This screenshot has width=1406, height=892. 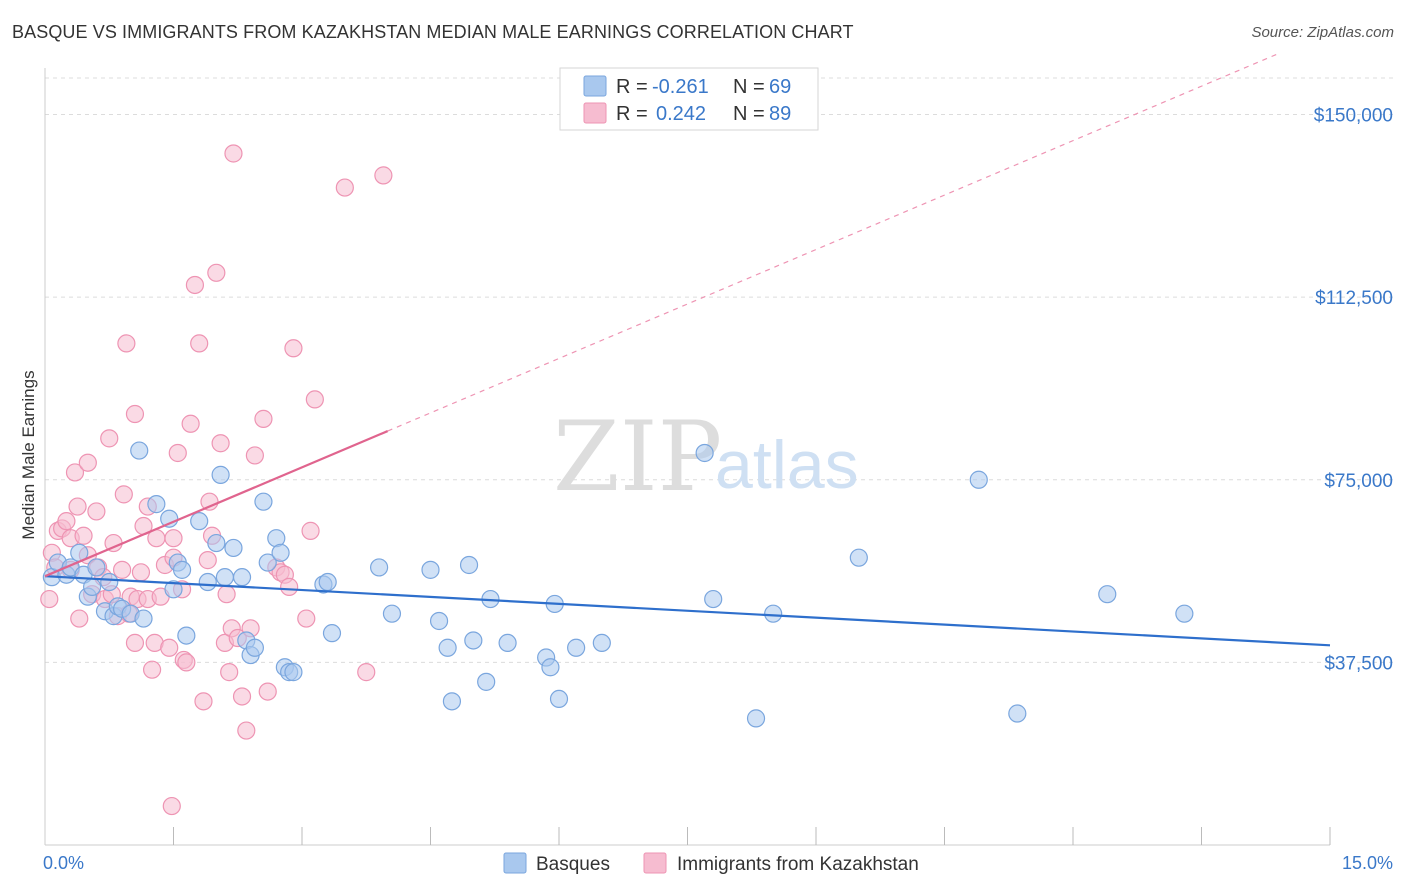 I want to click on source-label: Source: ZipAtlas.com, so click(x=1322, y=32).